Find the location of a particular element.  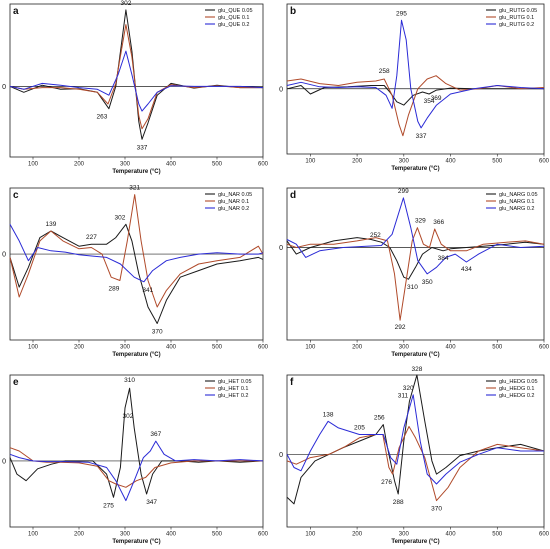

peak-label: 434 is located at coordinates (466, 269).